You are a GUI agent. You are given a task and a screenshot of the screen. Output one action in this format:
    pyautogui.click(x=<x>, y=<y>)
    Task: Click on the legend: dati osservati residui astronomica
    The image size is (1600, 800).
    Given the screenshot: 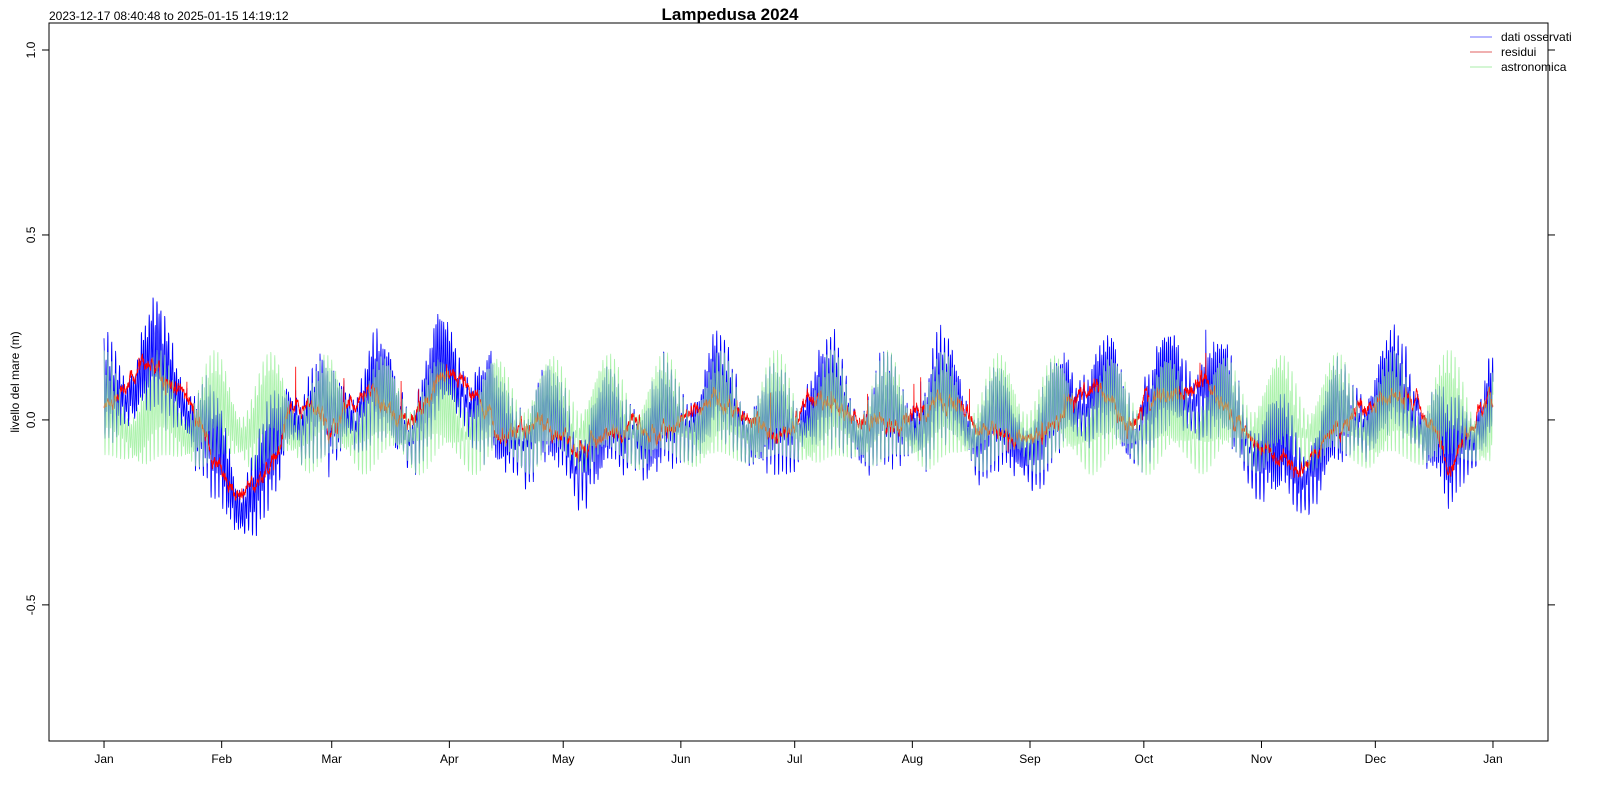 What is the action you would take?
    pyautogui.click(x=1521, y=52)
    